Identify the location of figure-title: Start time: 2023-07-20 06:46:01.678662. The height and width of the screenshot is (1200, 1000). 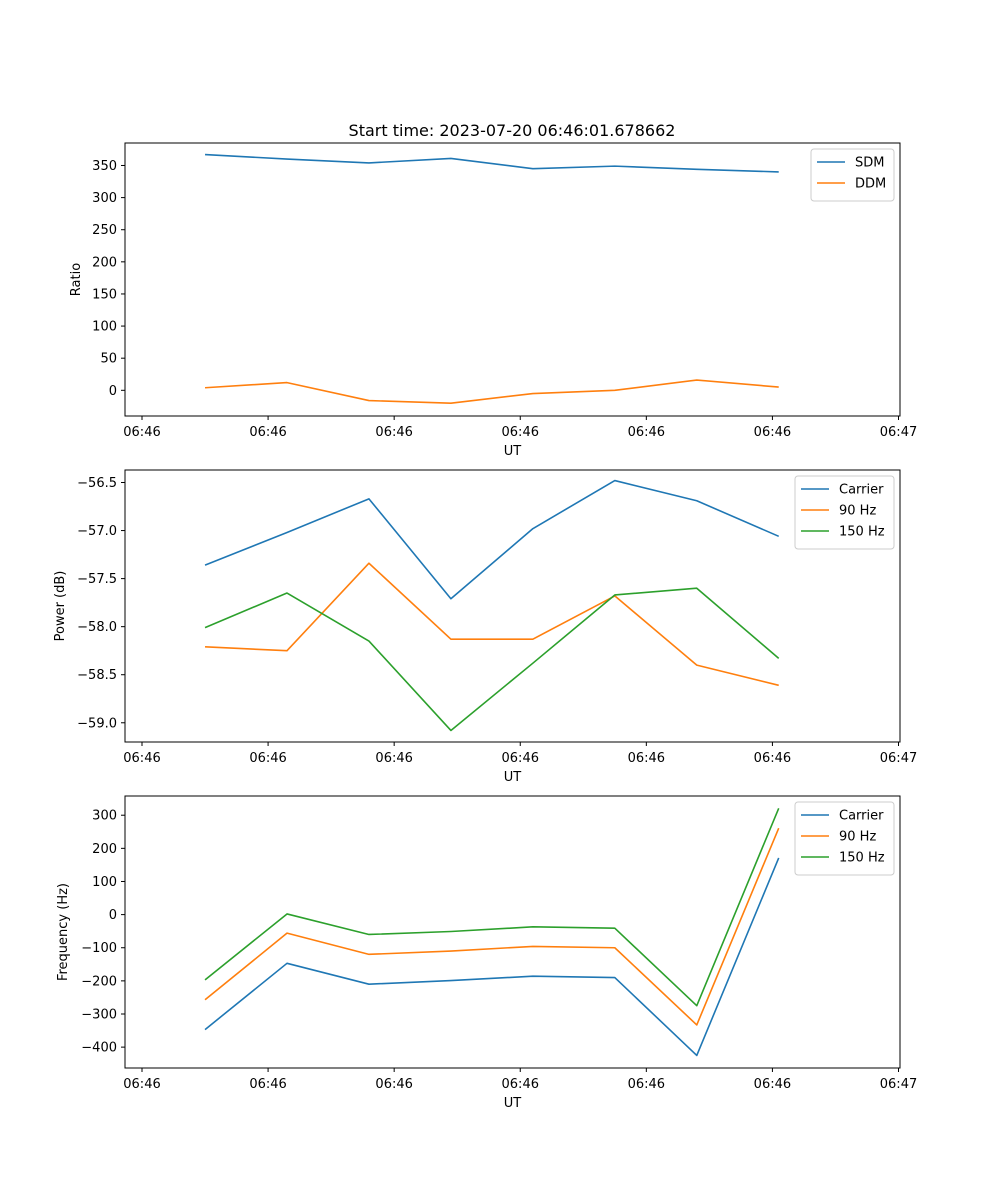
(512, 130).